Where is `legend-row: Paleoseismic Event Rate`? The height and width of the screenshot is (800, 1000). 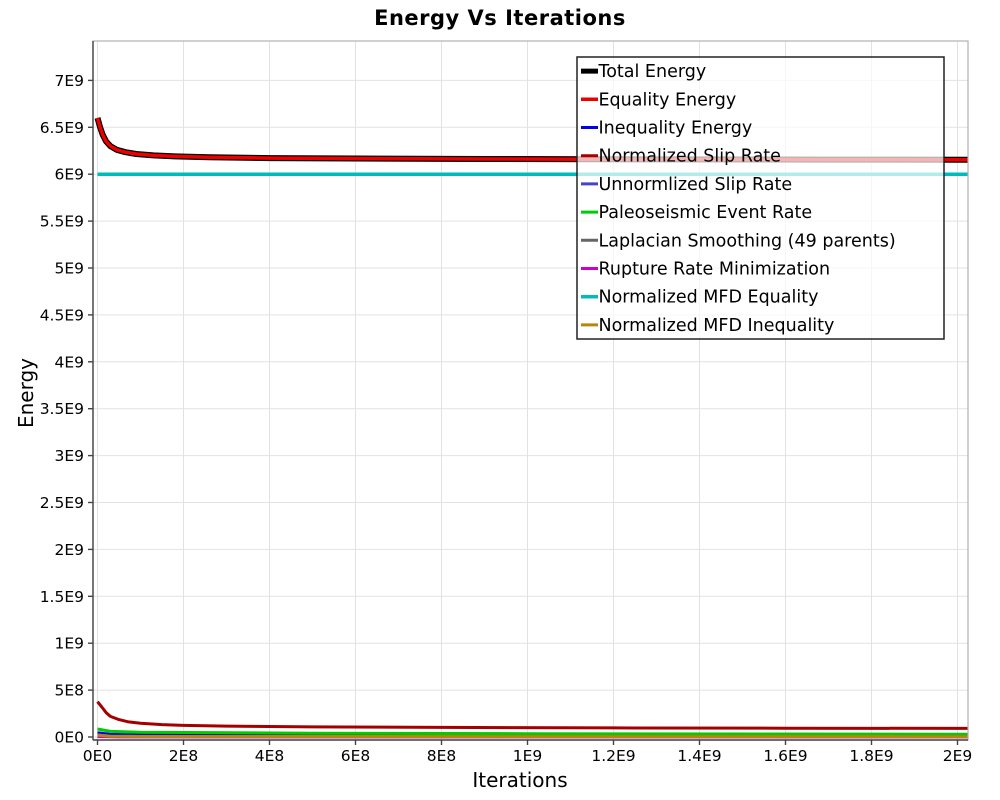 legend-row: Paleoseismic Event Rate is located at coordinates (696, 213).